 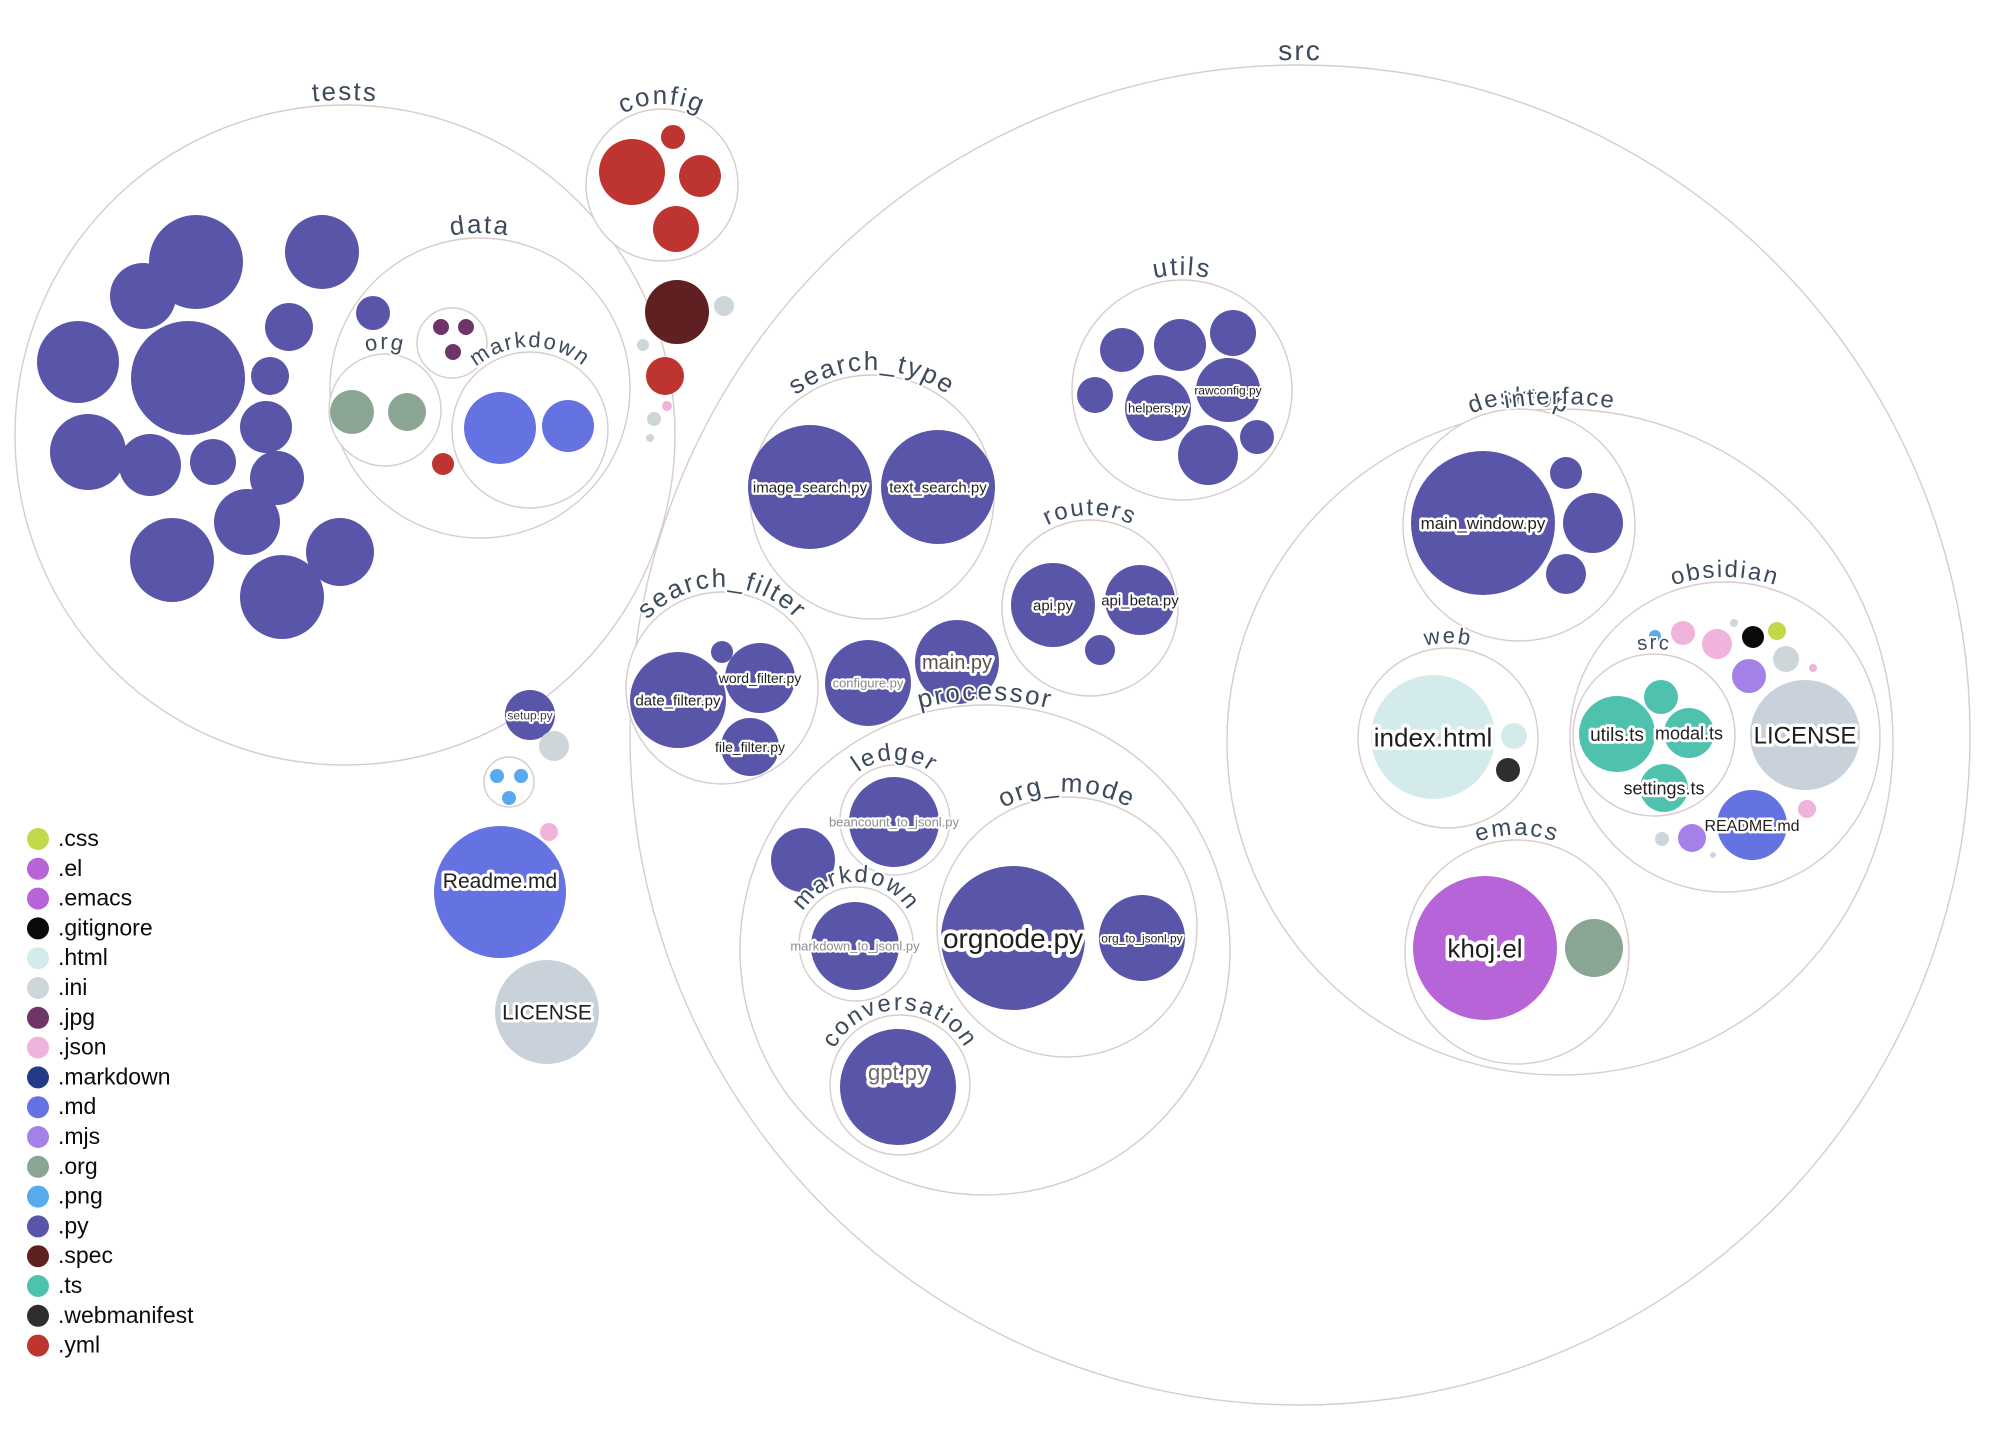 I want to click on file-circle-css, so click(x=1777, y=631).